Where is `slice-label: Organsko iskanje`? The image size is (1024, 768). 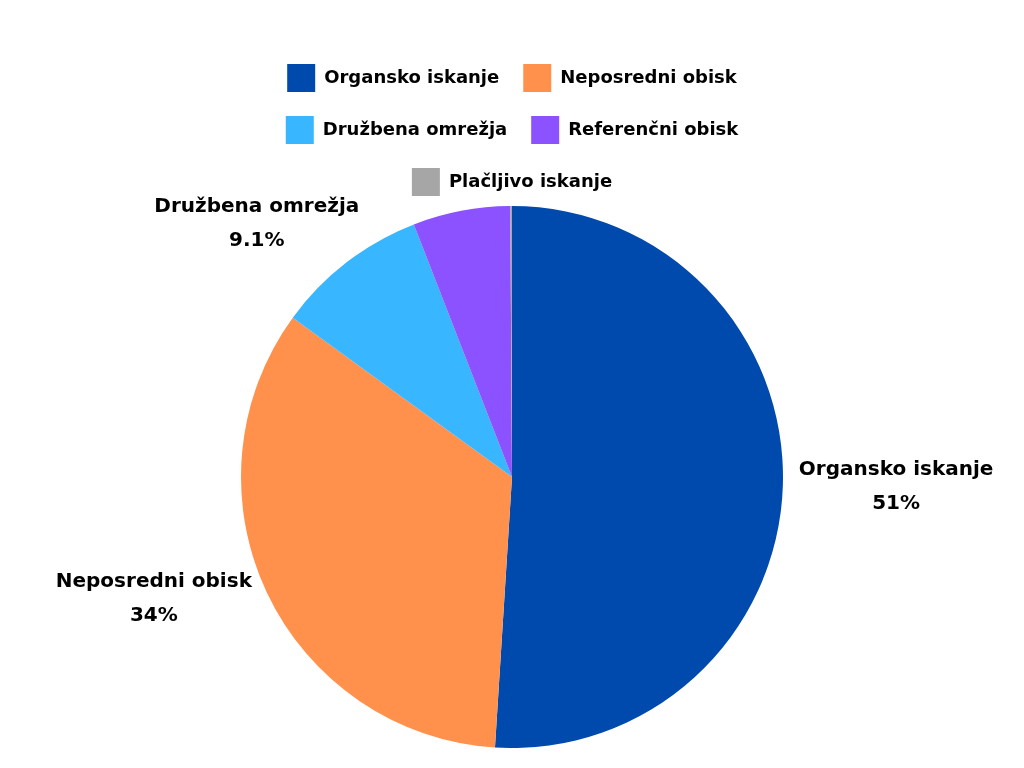 slice-label: Organsko iskanje is located at coordinates (896, 468).